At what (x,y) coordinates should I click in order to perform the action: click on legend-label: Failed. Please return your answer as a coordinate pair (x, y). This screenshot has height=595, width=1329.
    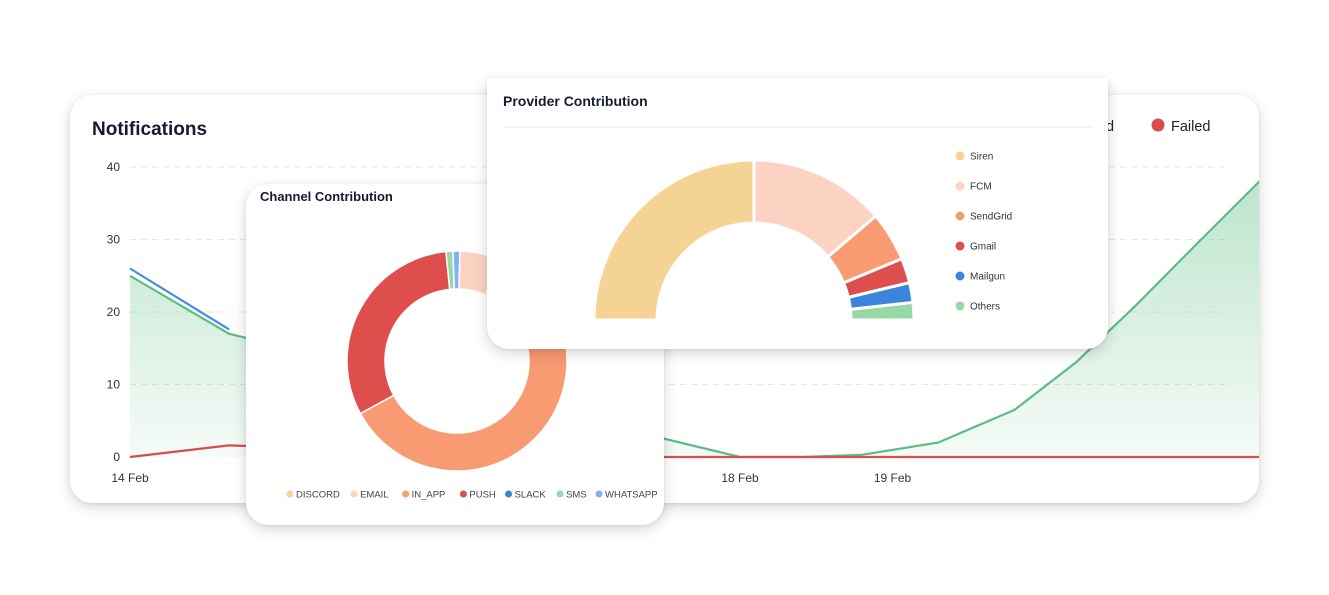
    Looking at the image, I should click on (1191, 127).